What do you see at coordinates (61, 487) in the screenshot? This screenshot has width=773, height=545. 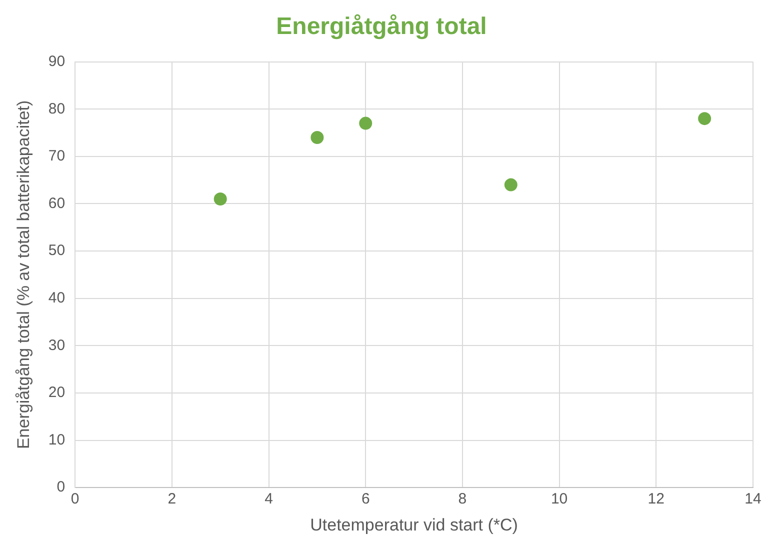 I see `y-tick-label: 0` at bounding box center [61, 487].